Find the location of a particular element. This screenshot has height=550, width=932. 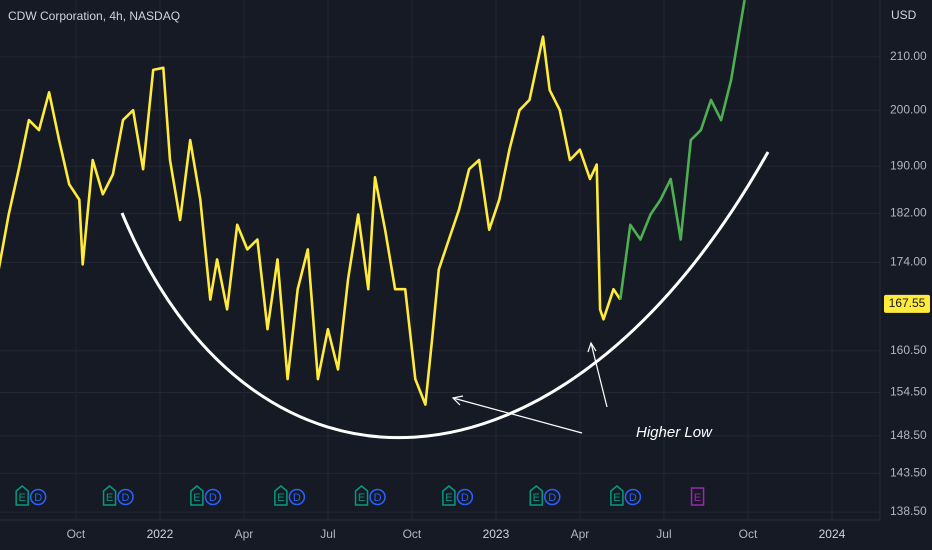

x-tick-label: 2023 is located at coordinates (496, 534).